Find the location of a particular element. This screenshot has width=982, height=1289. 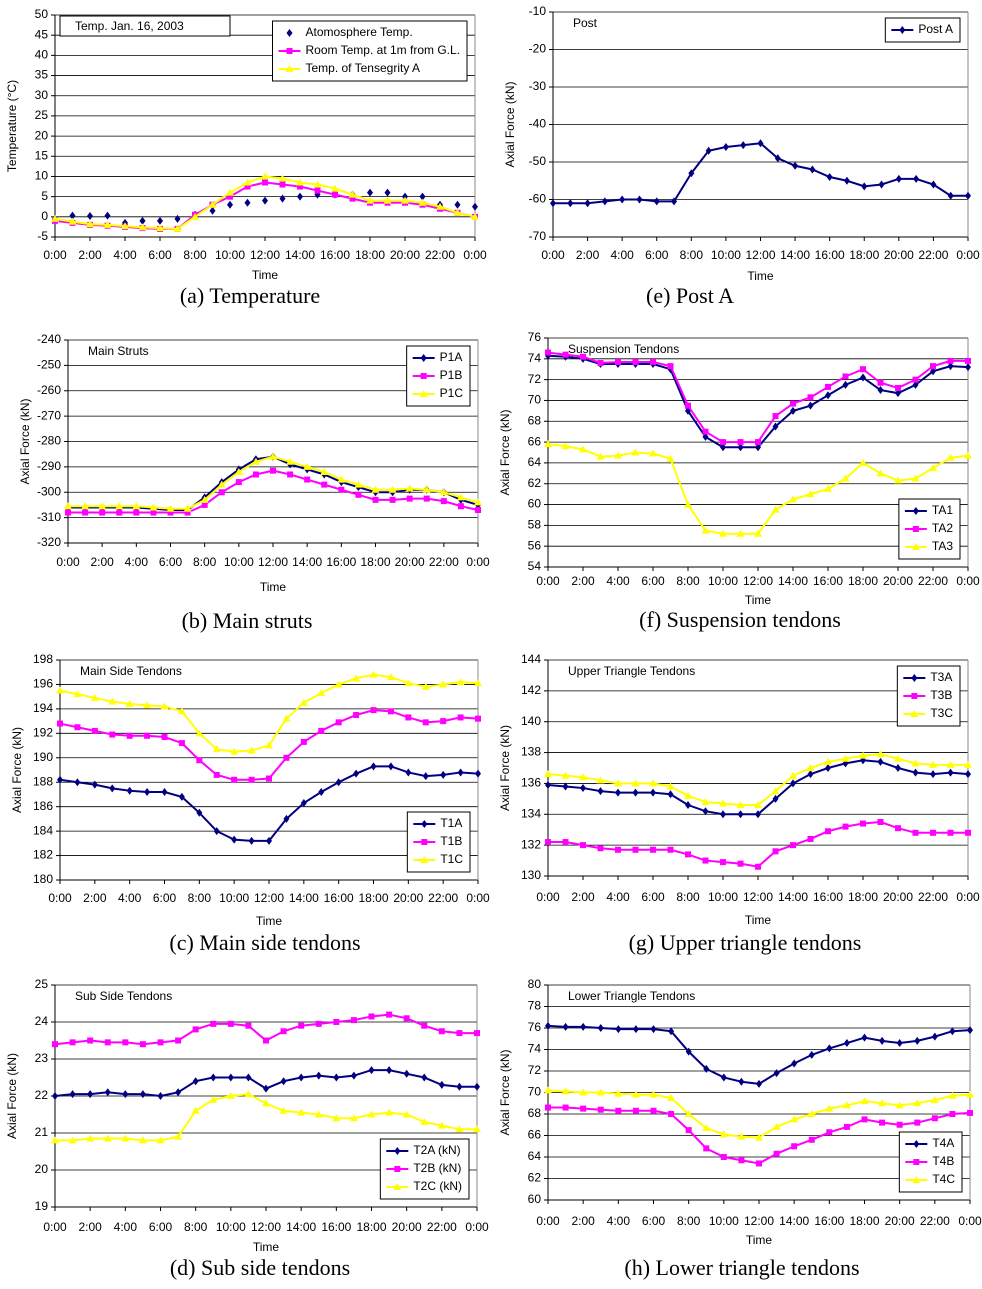

y-axis-label: Axial Force (kN) is located at coordinates (12, 1096).